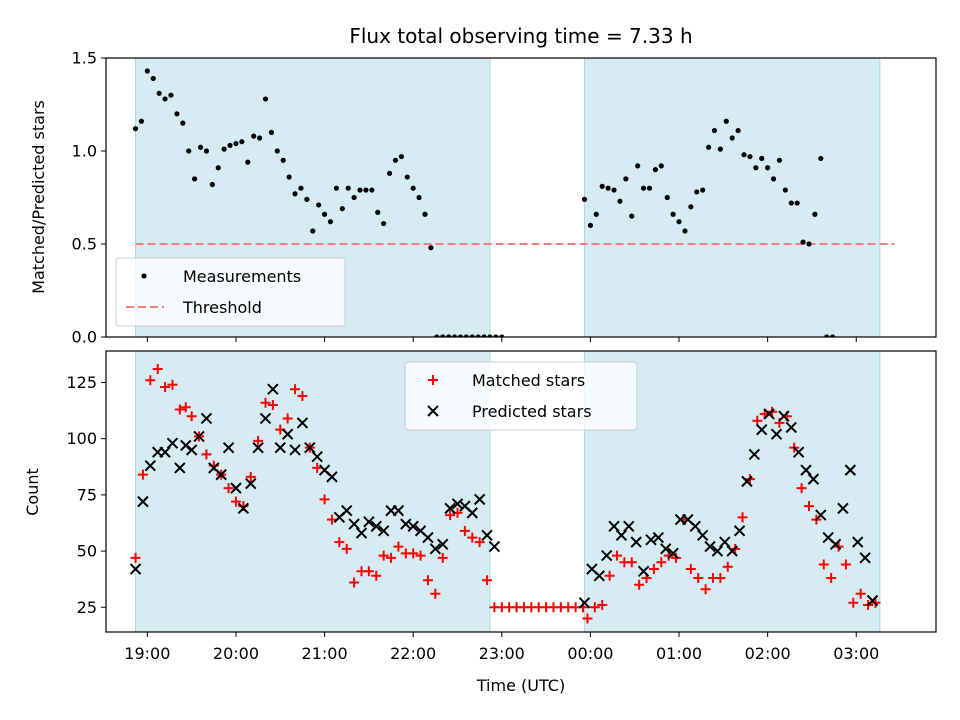 This screenshot has width=960, height=720. Describe the element at coordinates (528, 380) in the screenshot. I see `legend-label: Matched stars` at that location.